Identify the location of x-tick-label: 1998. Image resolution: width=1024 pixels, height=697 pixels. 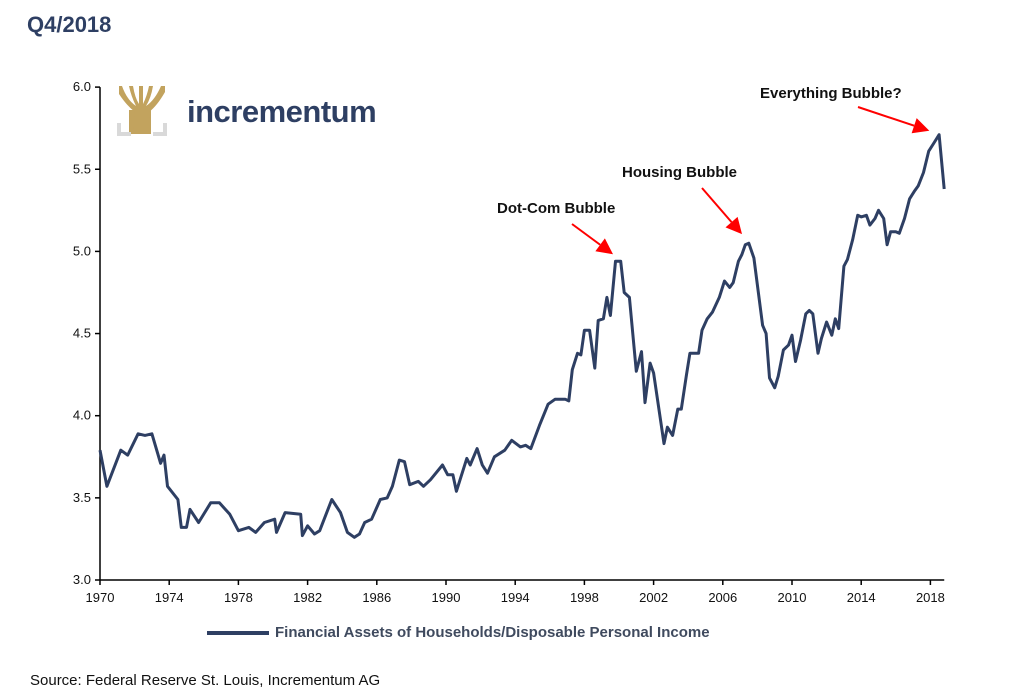
(584, 597).